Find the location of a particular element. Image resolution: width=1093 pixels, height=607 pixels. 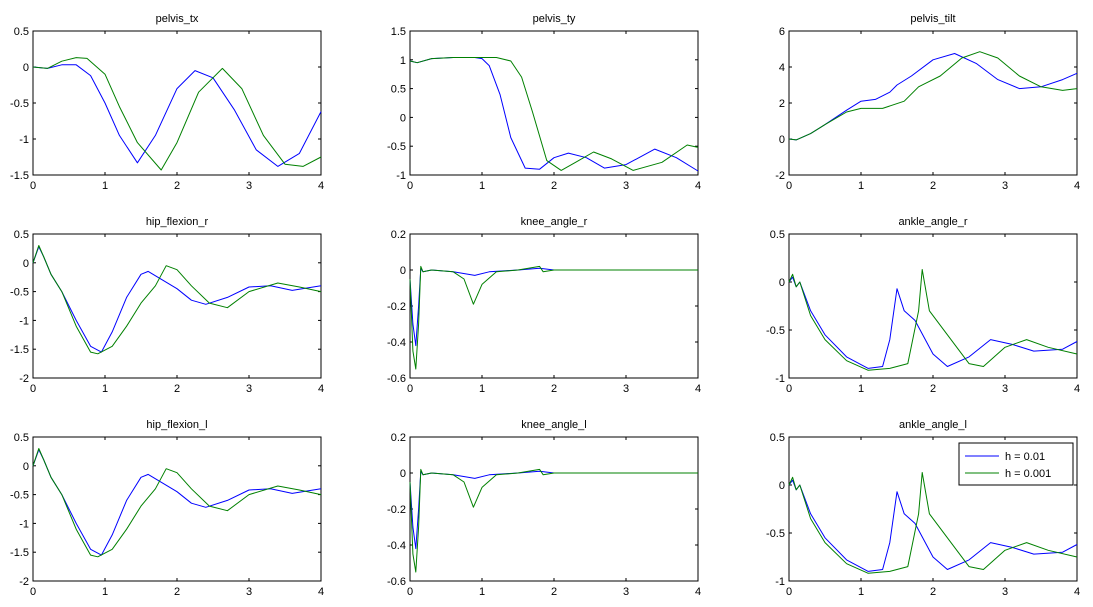

y-tick-label: 1 is located at coordinates (403, 61).